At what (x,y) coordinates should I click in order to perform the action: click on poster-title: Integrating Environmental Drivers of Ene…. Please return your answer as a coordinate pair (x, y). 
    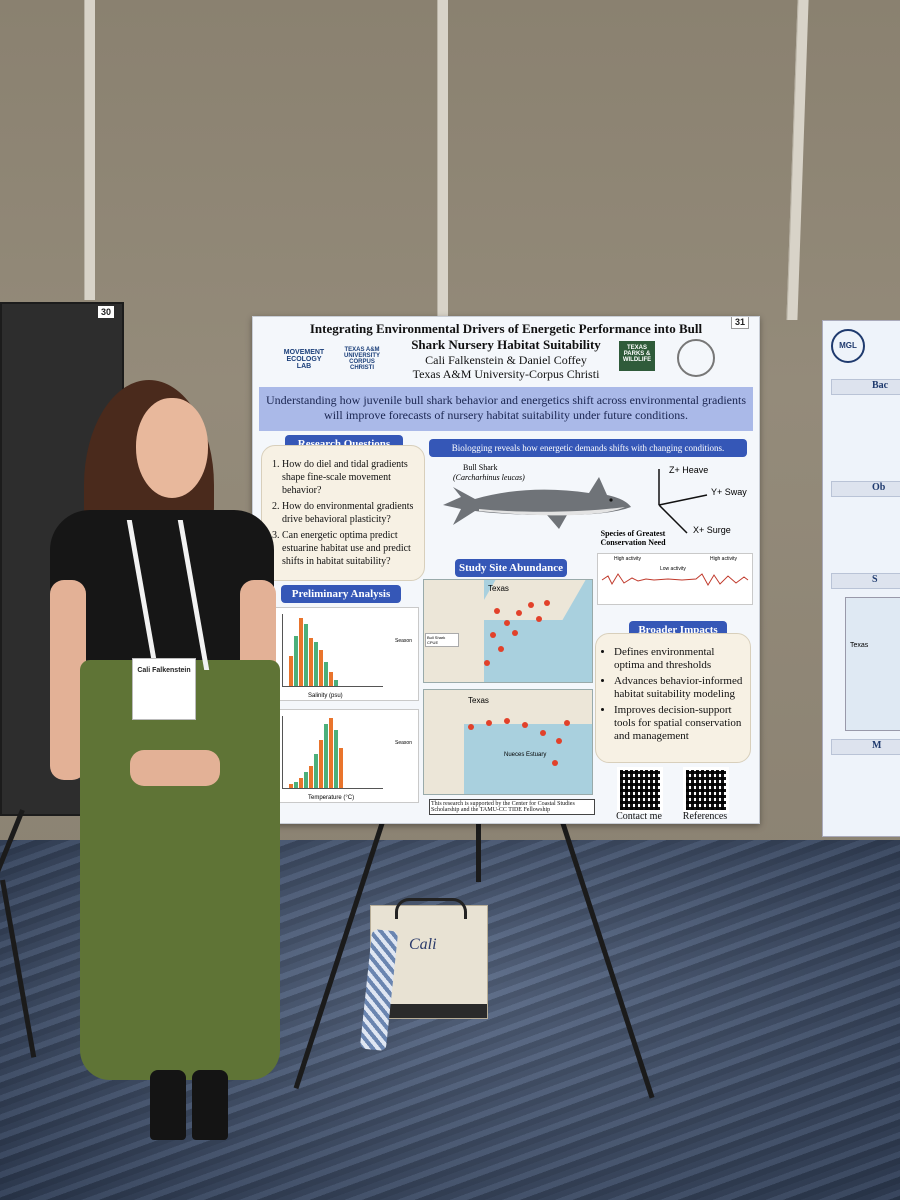
    Looking at the image, I should click on (506, 336).